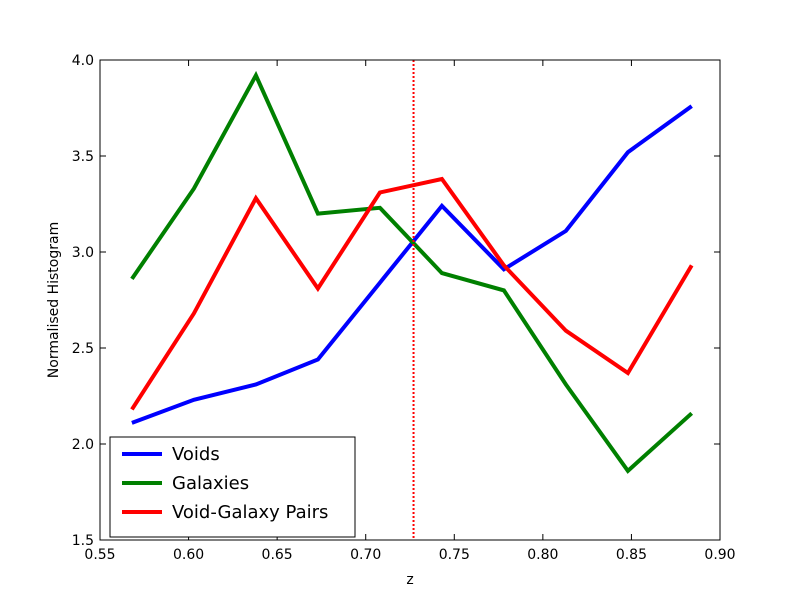 Image resolution: width=800 pixels, height=600 pixels. I want to click on x-tick-label: 0.70, so click(365, 555).